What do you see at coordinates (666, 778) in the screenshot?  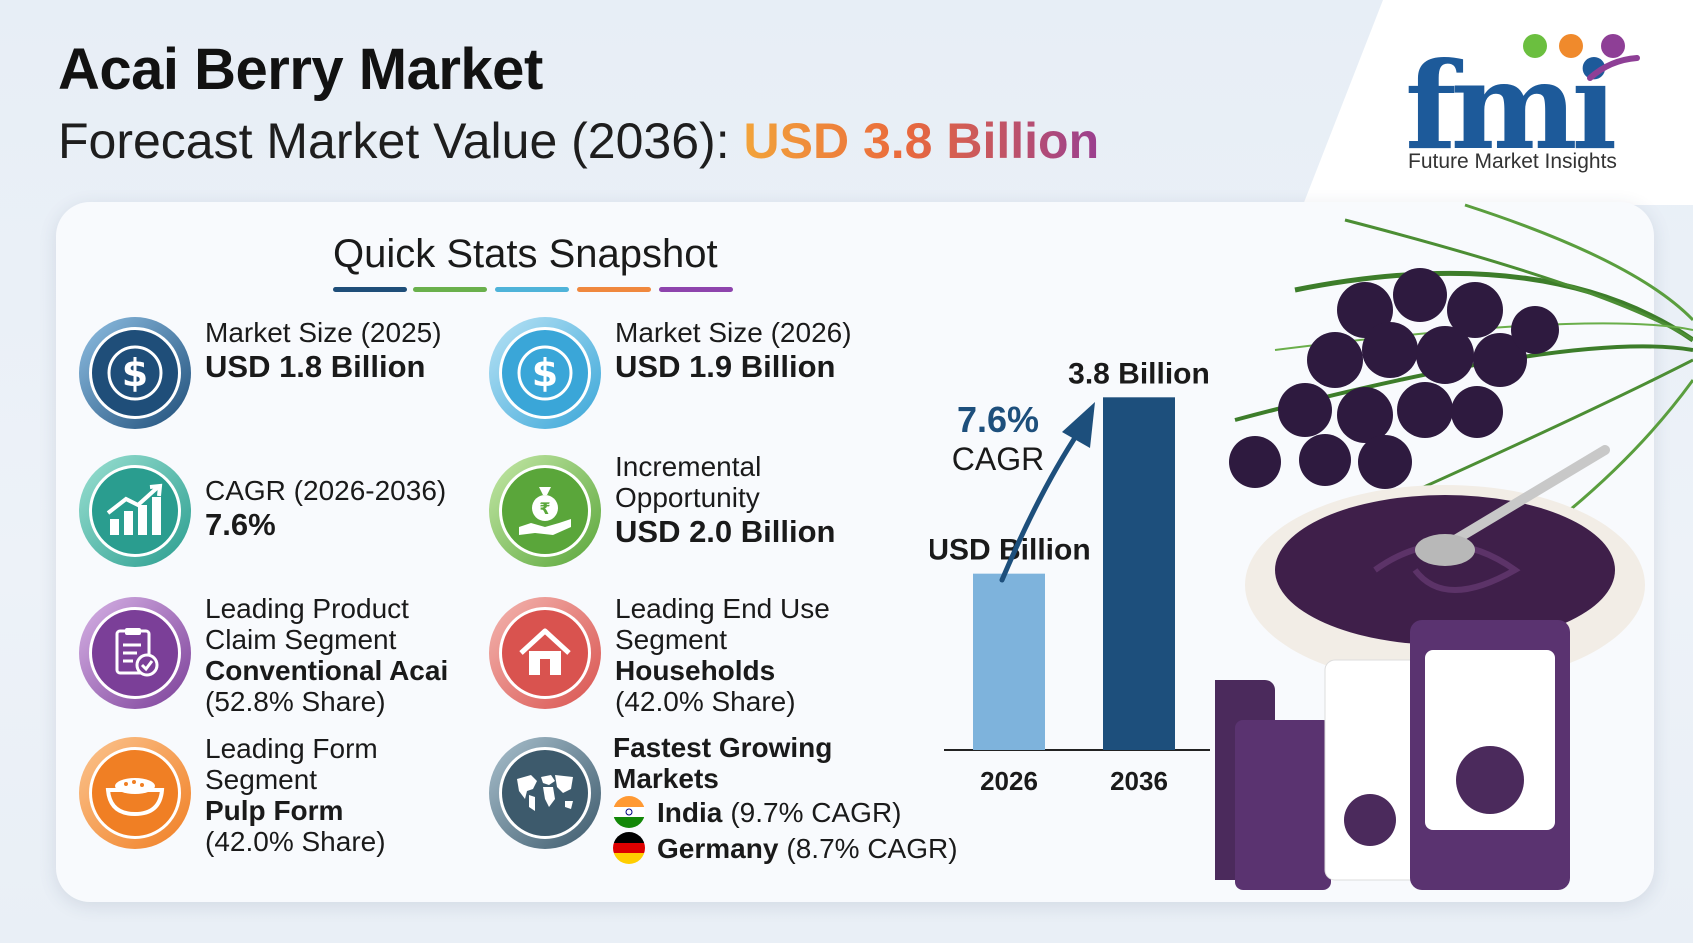 I see `stat-label-line-2: Markets` at bounding box center [666, 778].